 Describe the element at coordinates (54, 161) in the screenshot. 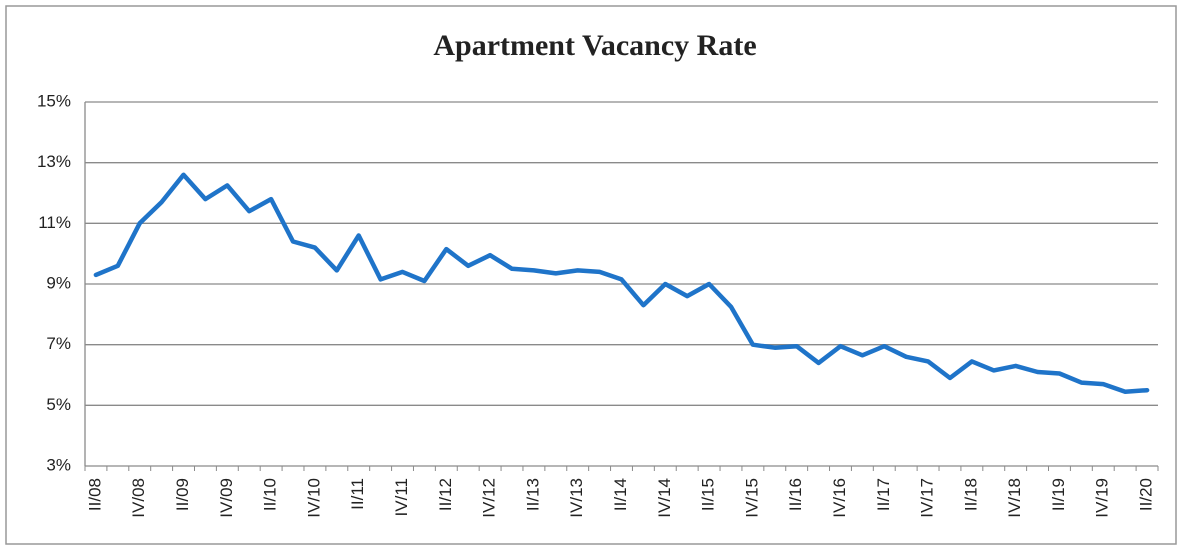

I see `y-tick-label: 13%` at that location.